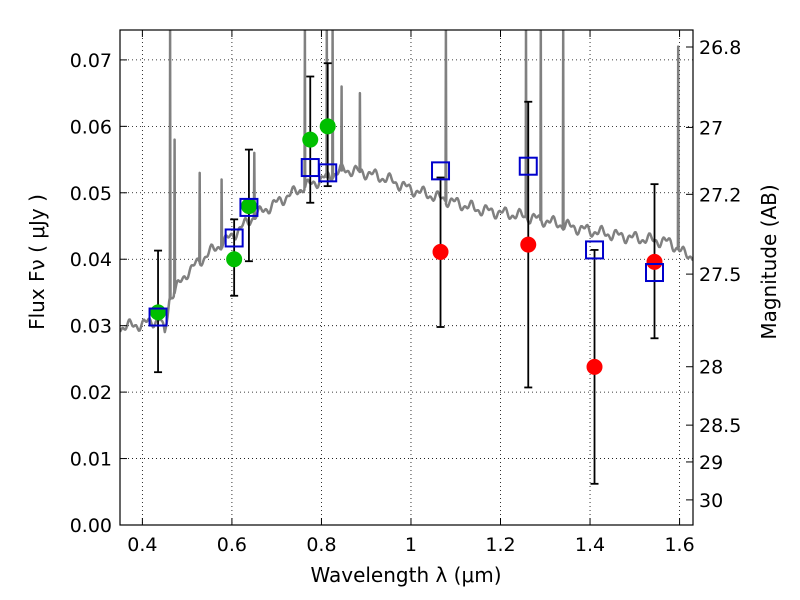 Image resolution: width=800 pixels, height=600 pixels. I want to click on y-tick-label: 0.04, so click(91, 260).